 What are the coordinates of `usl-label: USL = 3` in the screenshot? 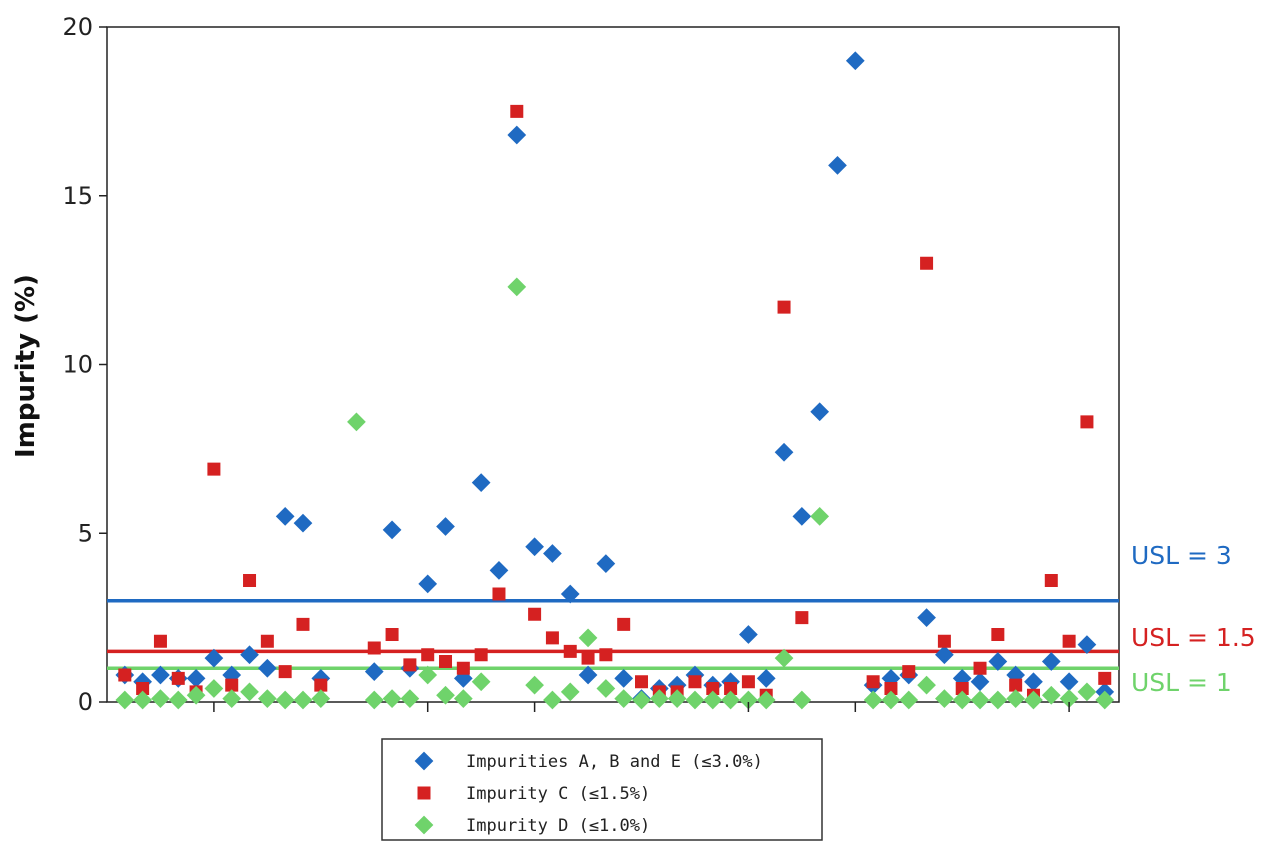 It's located at (1181, 555).